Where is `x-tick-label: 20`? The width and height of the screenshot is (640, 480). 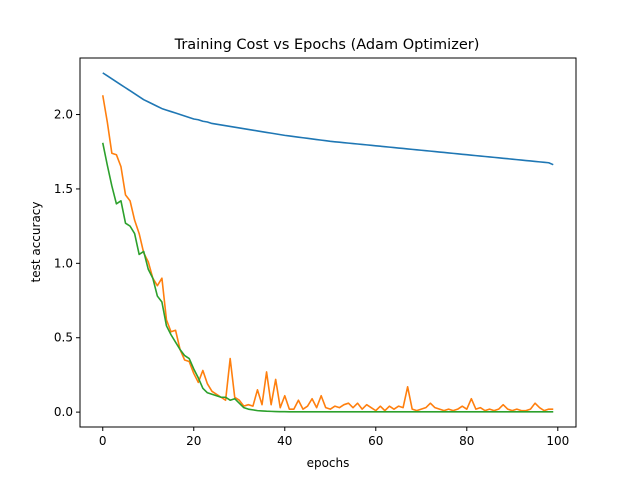 x-tick-label: 20 is located at coordinates (193, 441).